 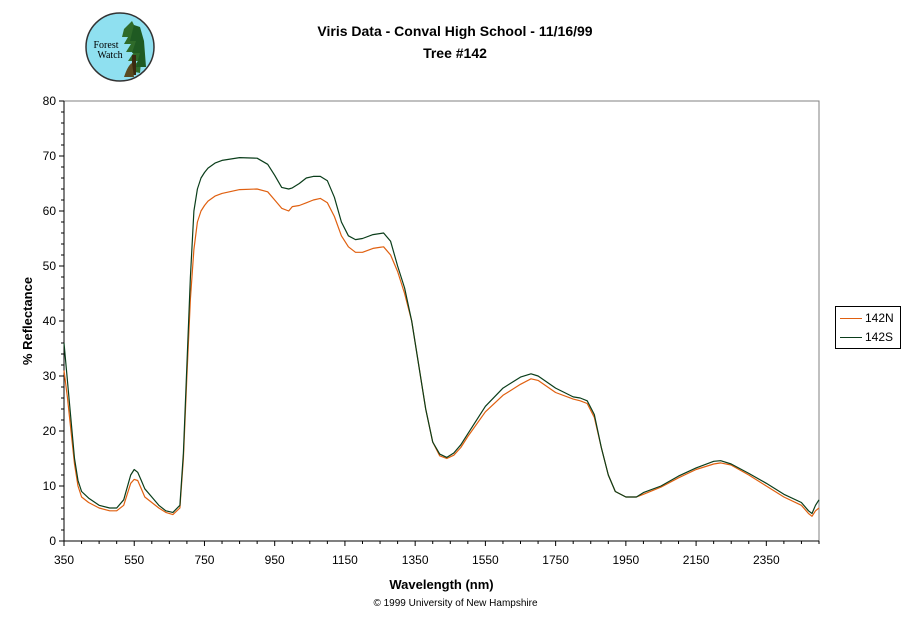 What do you see at coordinates (441, 584) in the screenshot?
I see `x-axis-title: Wavelength (nm)` at bounding box center [441, 584].